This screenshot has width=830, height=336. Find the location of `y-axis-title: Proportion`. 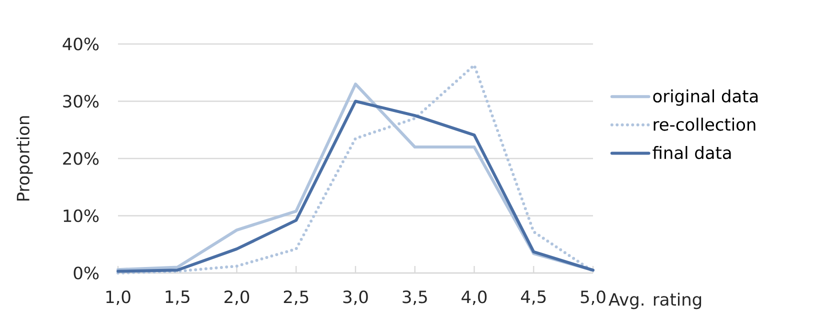

y-axis-title: Proportion is located at coordinates (24, 158).